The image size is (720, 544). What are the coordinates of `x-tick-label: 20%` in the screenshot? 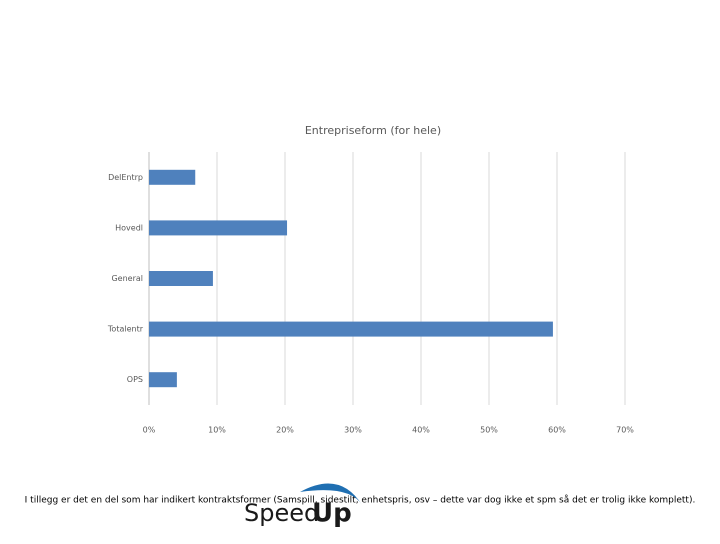 It's located at (285, 430).